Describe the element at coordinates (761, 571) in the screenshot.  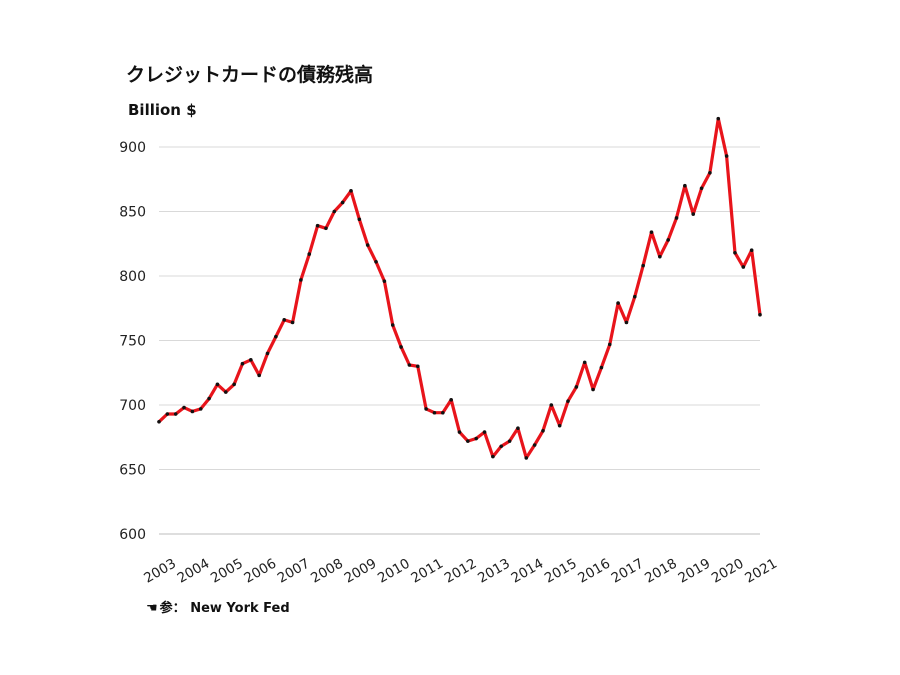
I see `x-tick-label: 2021` at that location.